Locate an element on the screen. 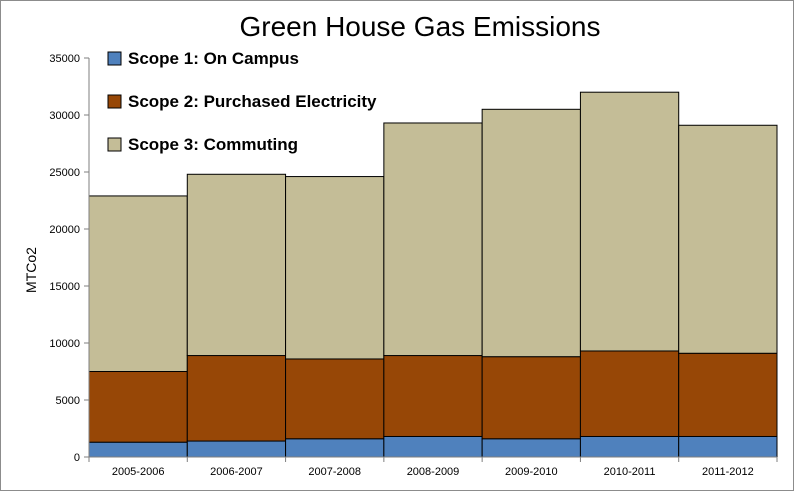 This screenshot has width=794, height=491. bar-segment-2-2008-2009 is located at coordinates (433, 396).